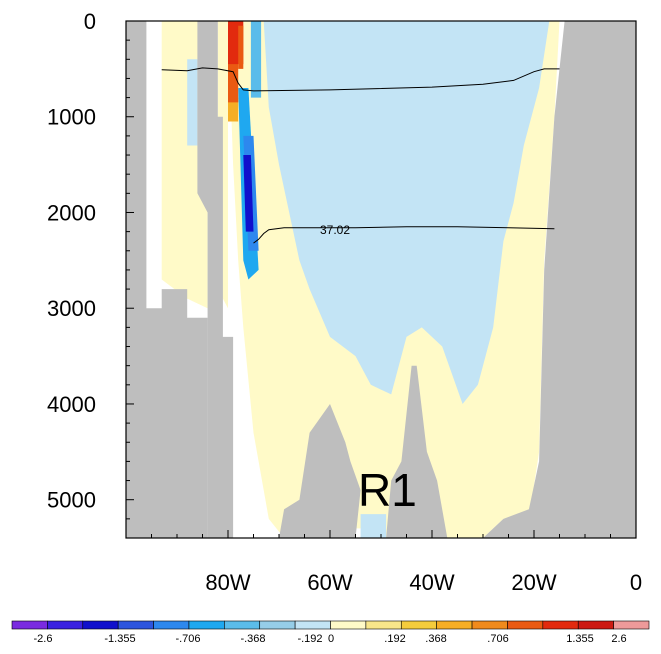 This screenshot has height=654, width=661. I want to click on colorbar-label: -1.355, so click(119, 639).